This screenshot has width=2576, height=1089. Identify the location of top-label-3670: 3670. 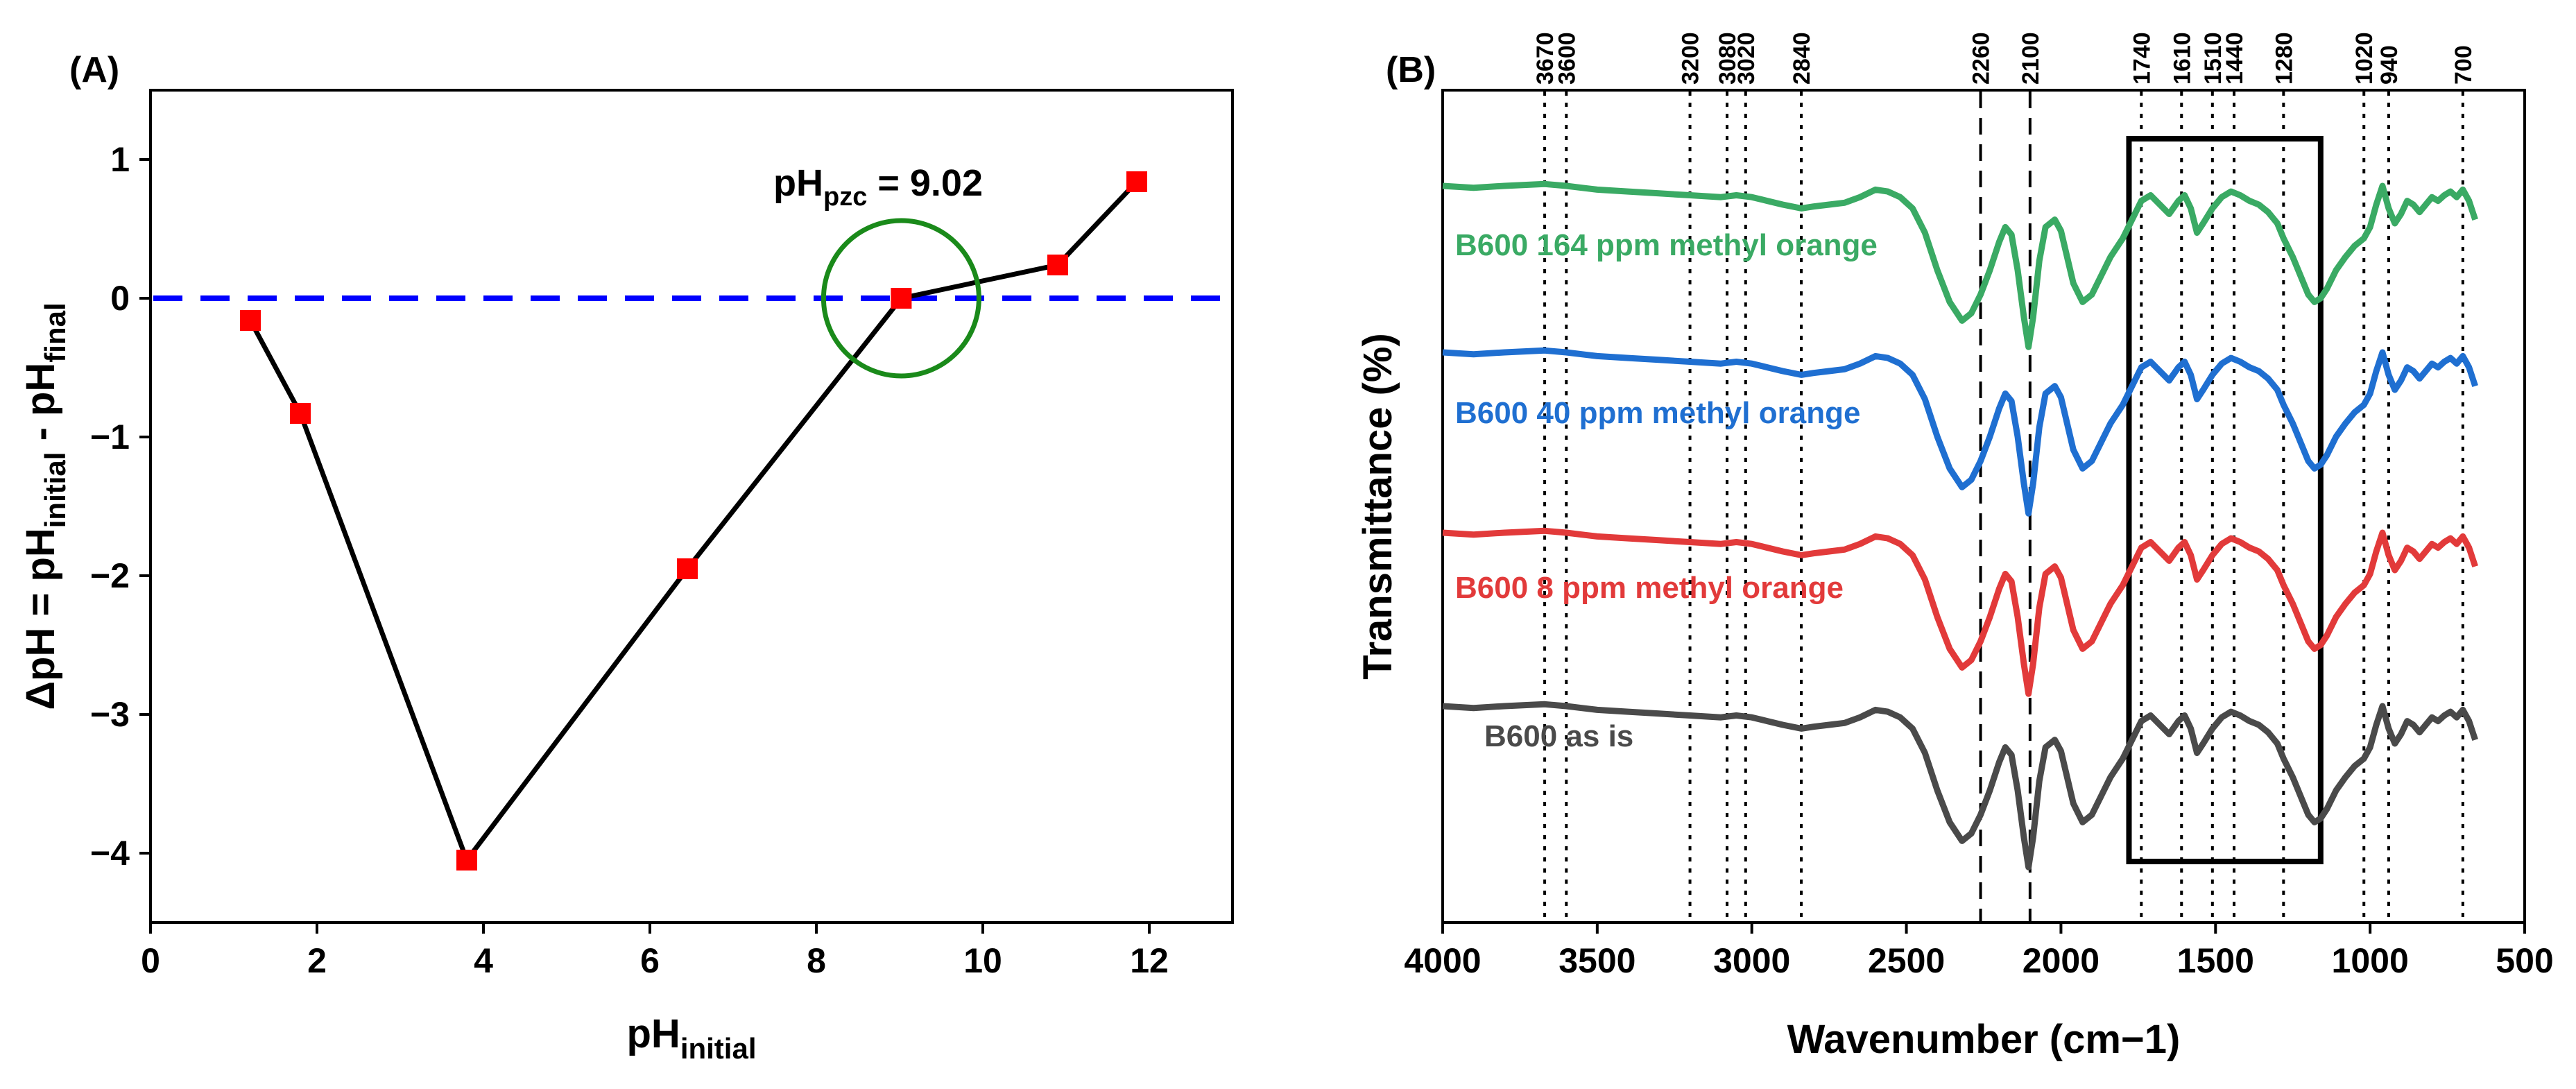
(1545, 58).